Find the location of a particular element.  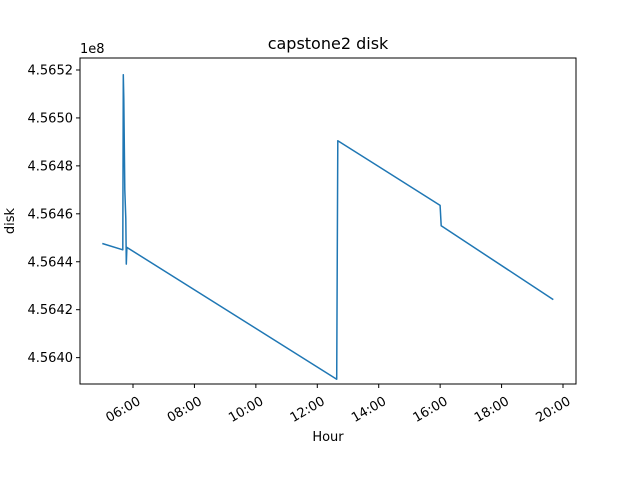

x-tick-label: 10:00 is located at coordinates (246, 410).